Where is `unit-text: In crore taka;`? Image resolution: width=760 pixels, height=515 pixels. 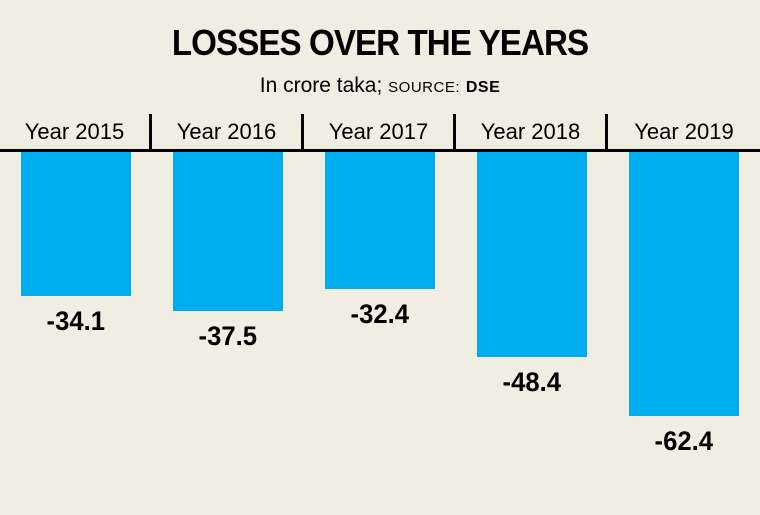
unit-text: In crore taka; is located at coordinates (321, 85).